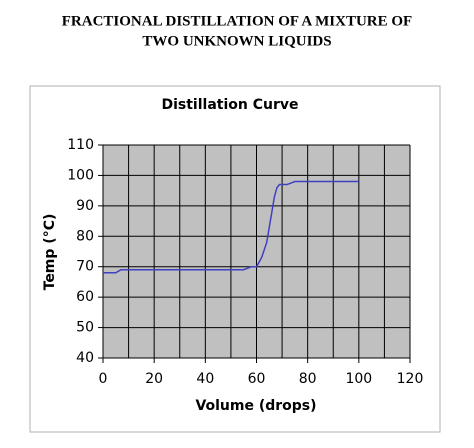  I want to click on x-tick-label: 40, so click(205, 379).